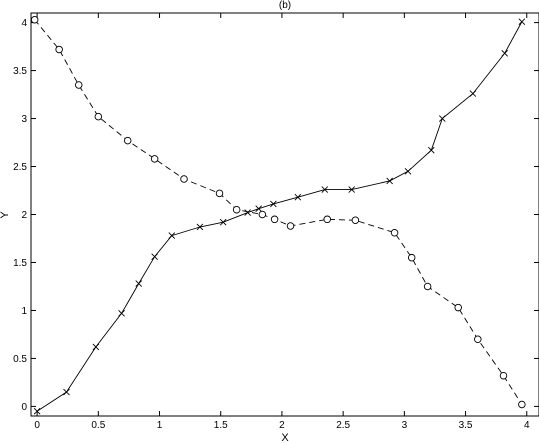 The height and width of the screenshot is (443, 539). I want to click on y-tick-label: 3, so click(24, 119).